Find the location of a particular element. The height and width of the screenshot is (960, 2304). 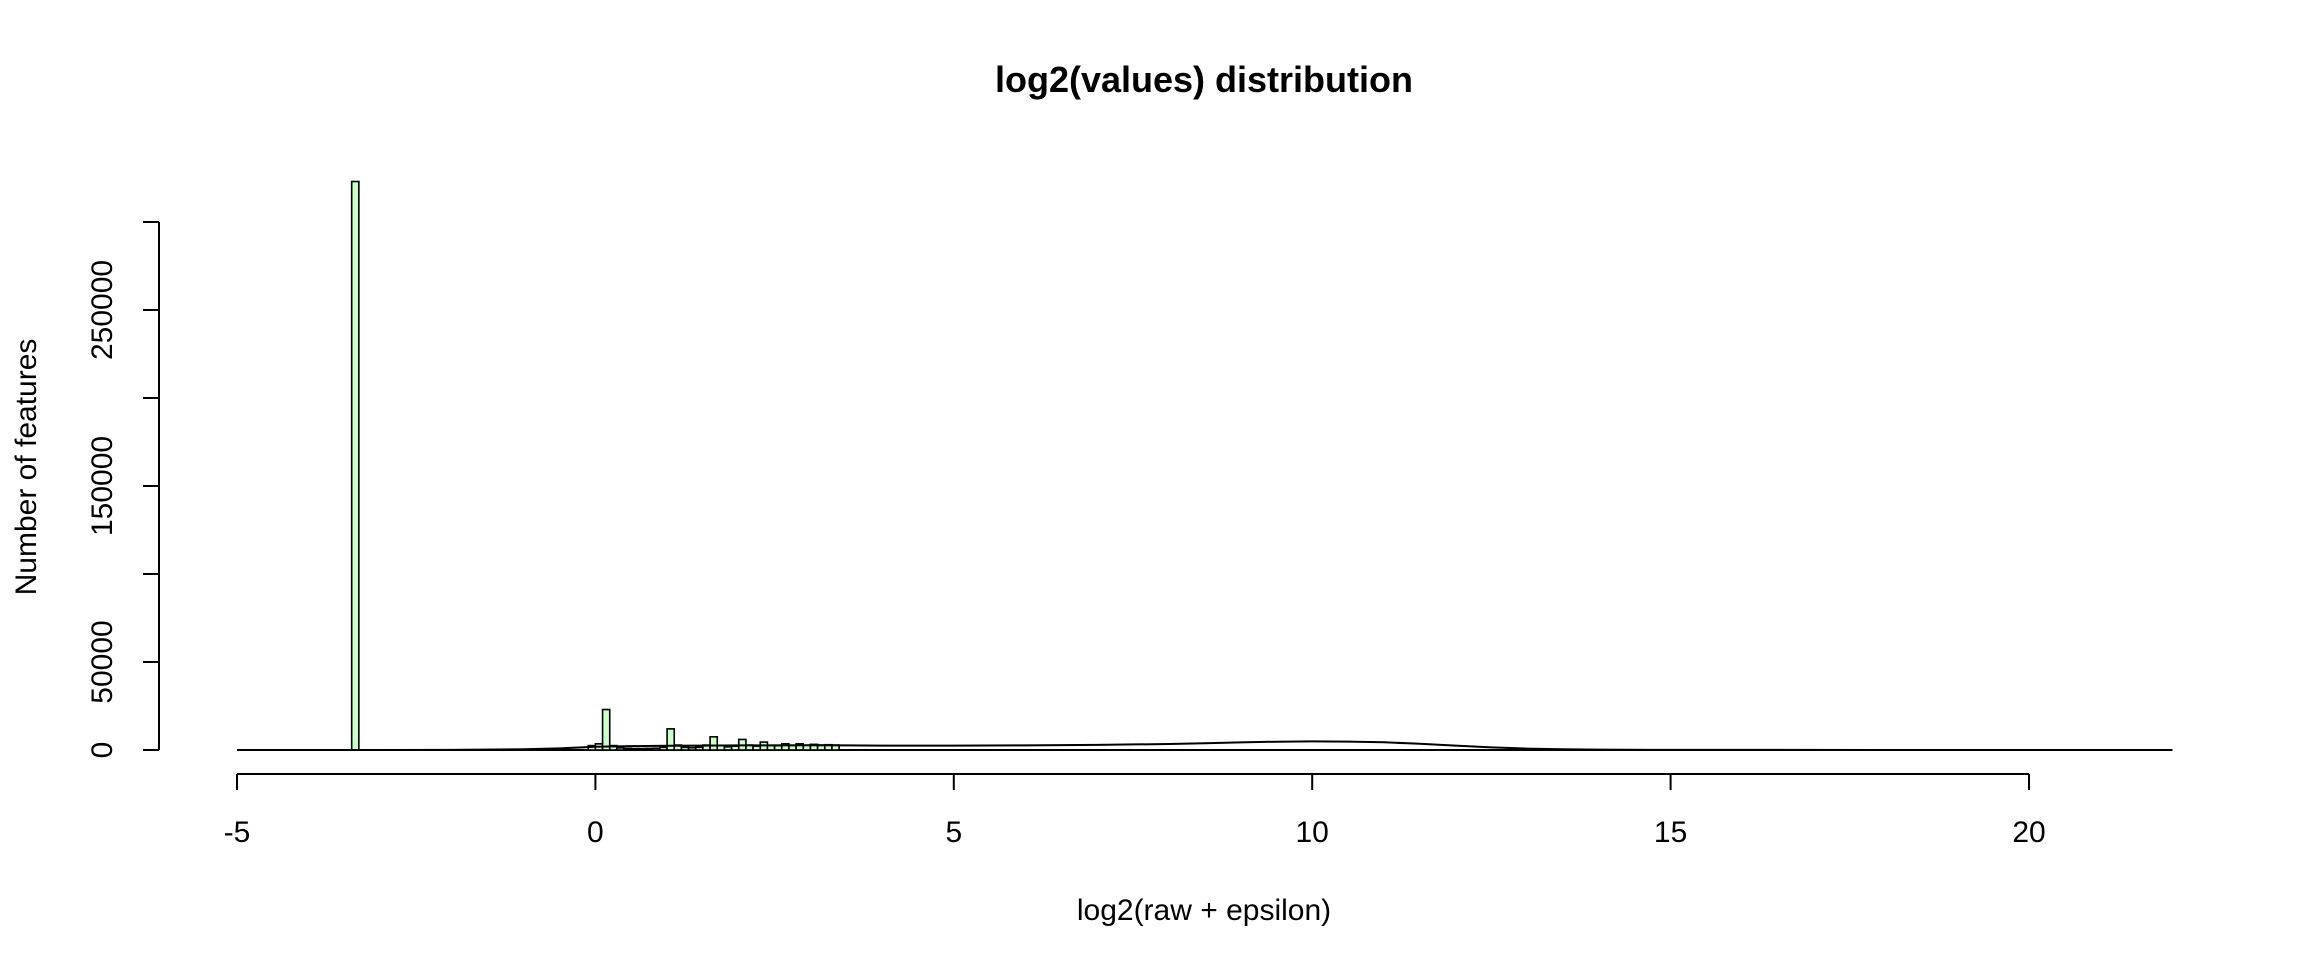

x-tick-label: 0 is located at coordinates (595, 832).